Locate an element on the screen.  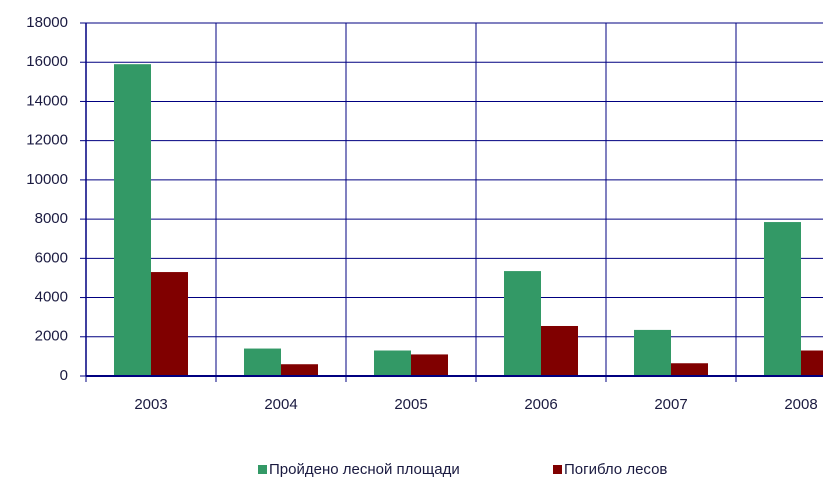
x-tick-label: 2003 is located at coordinates (150, 404).